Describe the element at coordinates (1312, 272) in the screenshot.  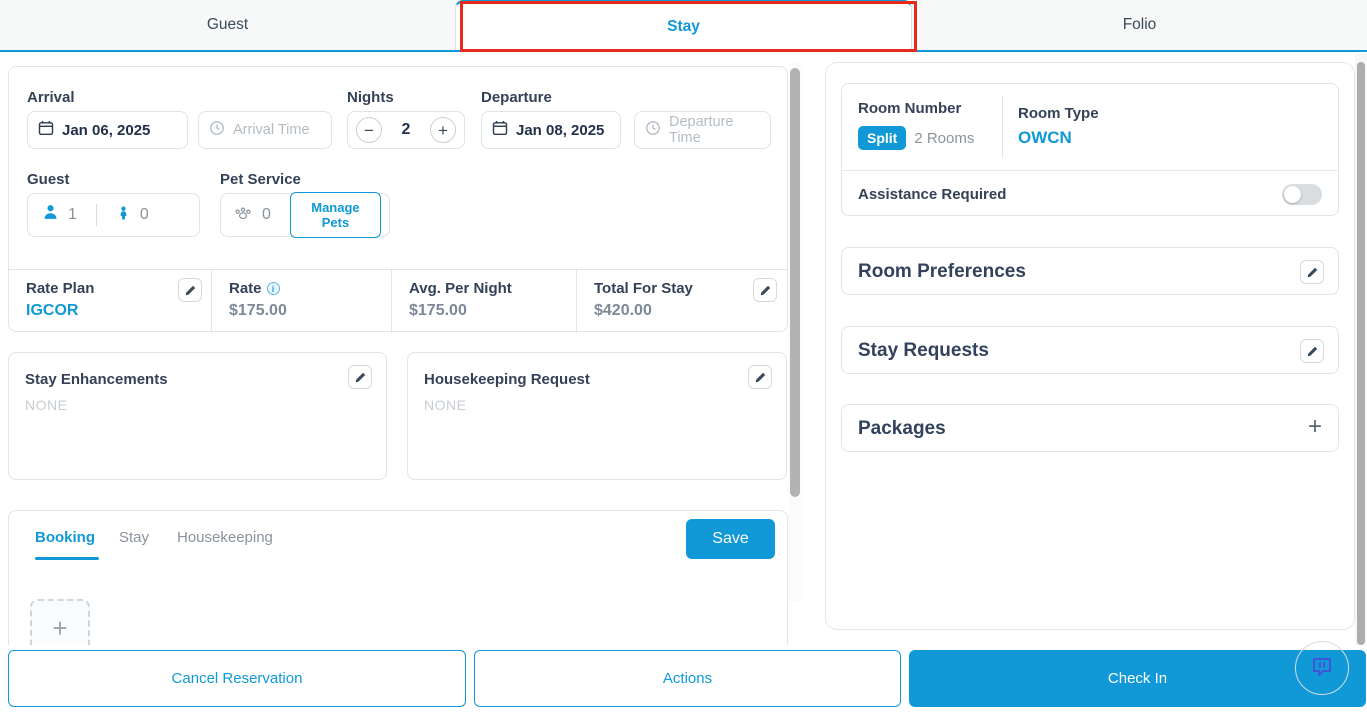
I see `edit-room-preferences-button` at that location.